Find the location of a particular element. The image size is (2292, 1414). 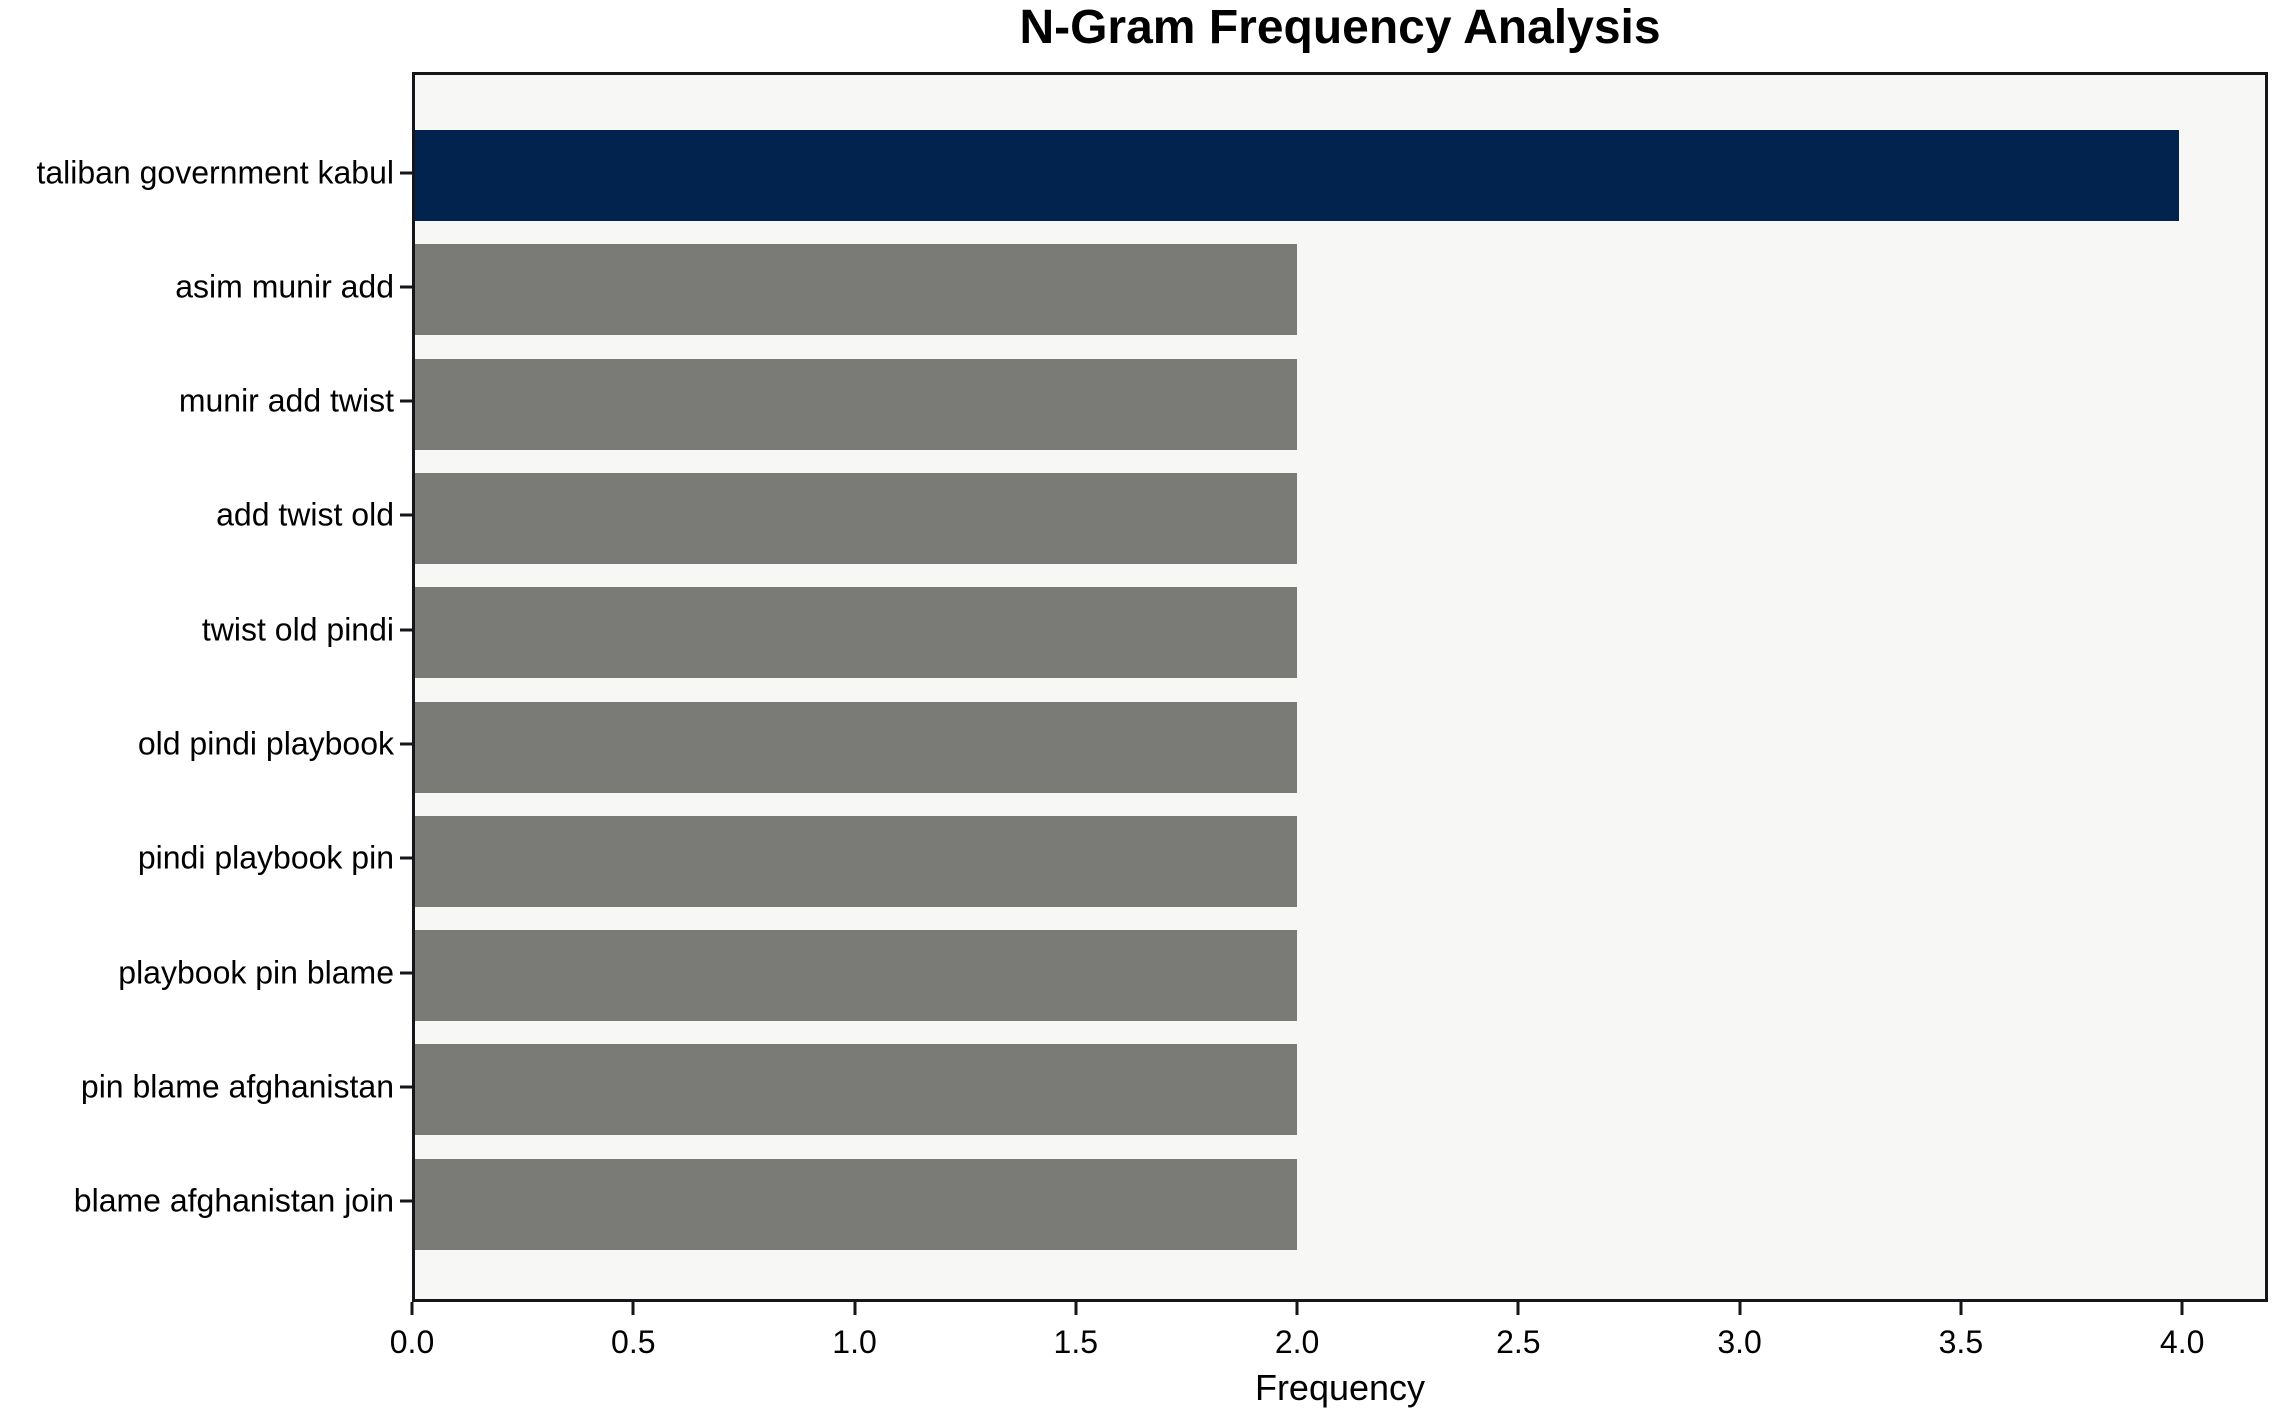

x-tick-label: 2.0 is located at coordinates (1297, 1342).